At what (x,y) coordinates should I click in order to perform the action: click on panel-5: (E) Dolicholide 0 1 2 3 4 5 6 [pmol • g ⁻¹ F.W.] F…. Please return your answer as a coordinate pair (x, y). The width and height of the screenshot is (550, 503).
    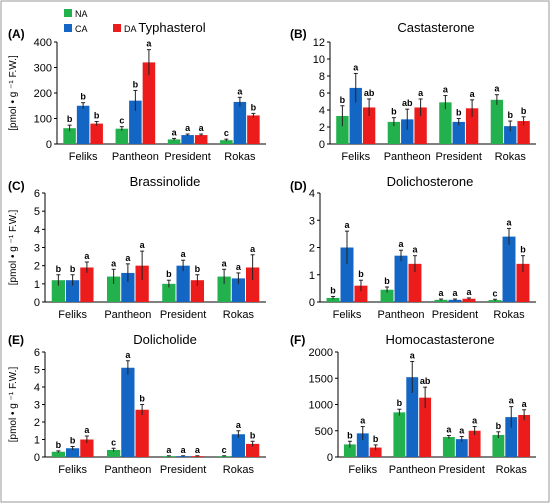
    Looking at the image, I should click on (137, 404).